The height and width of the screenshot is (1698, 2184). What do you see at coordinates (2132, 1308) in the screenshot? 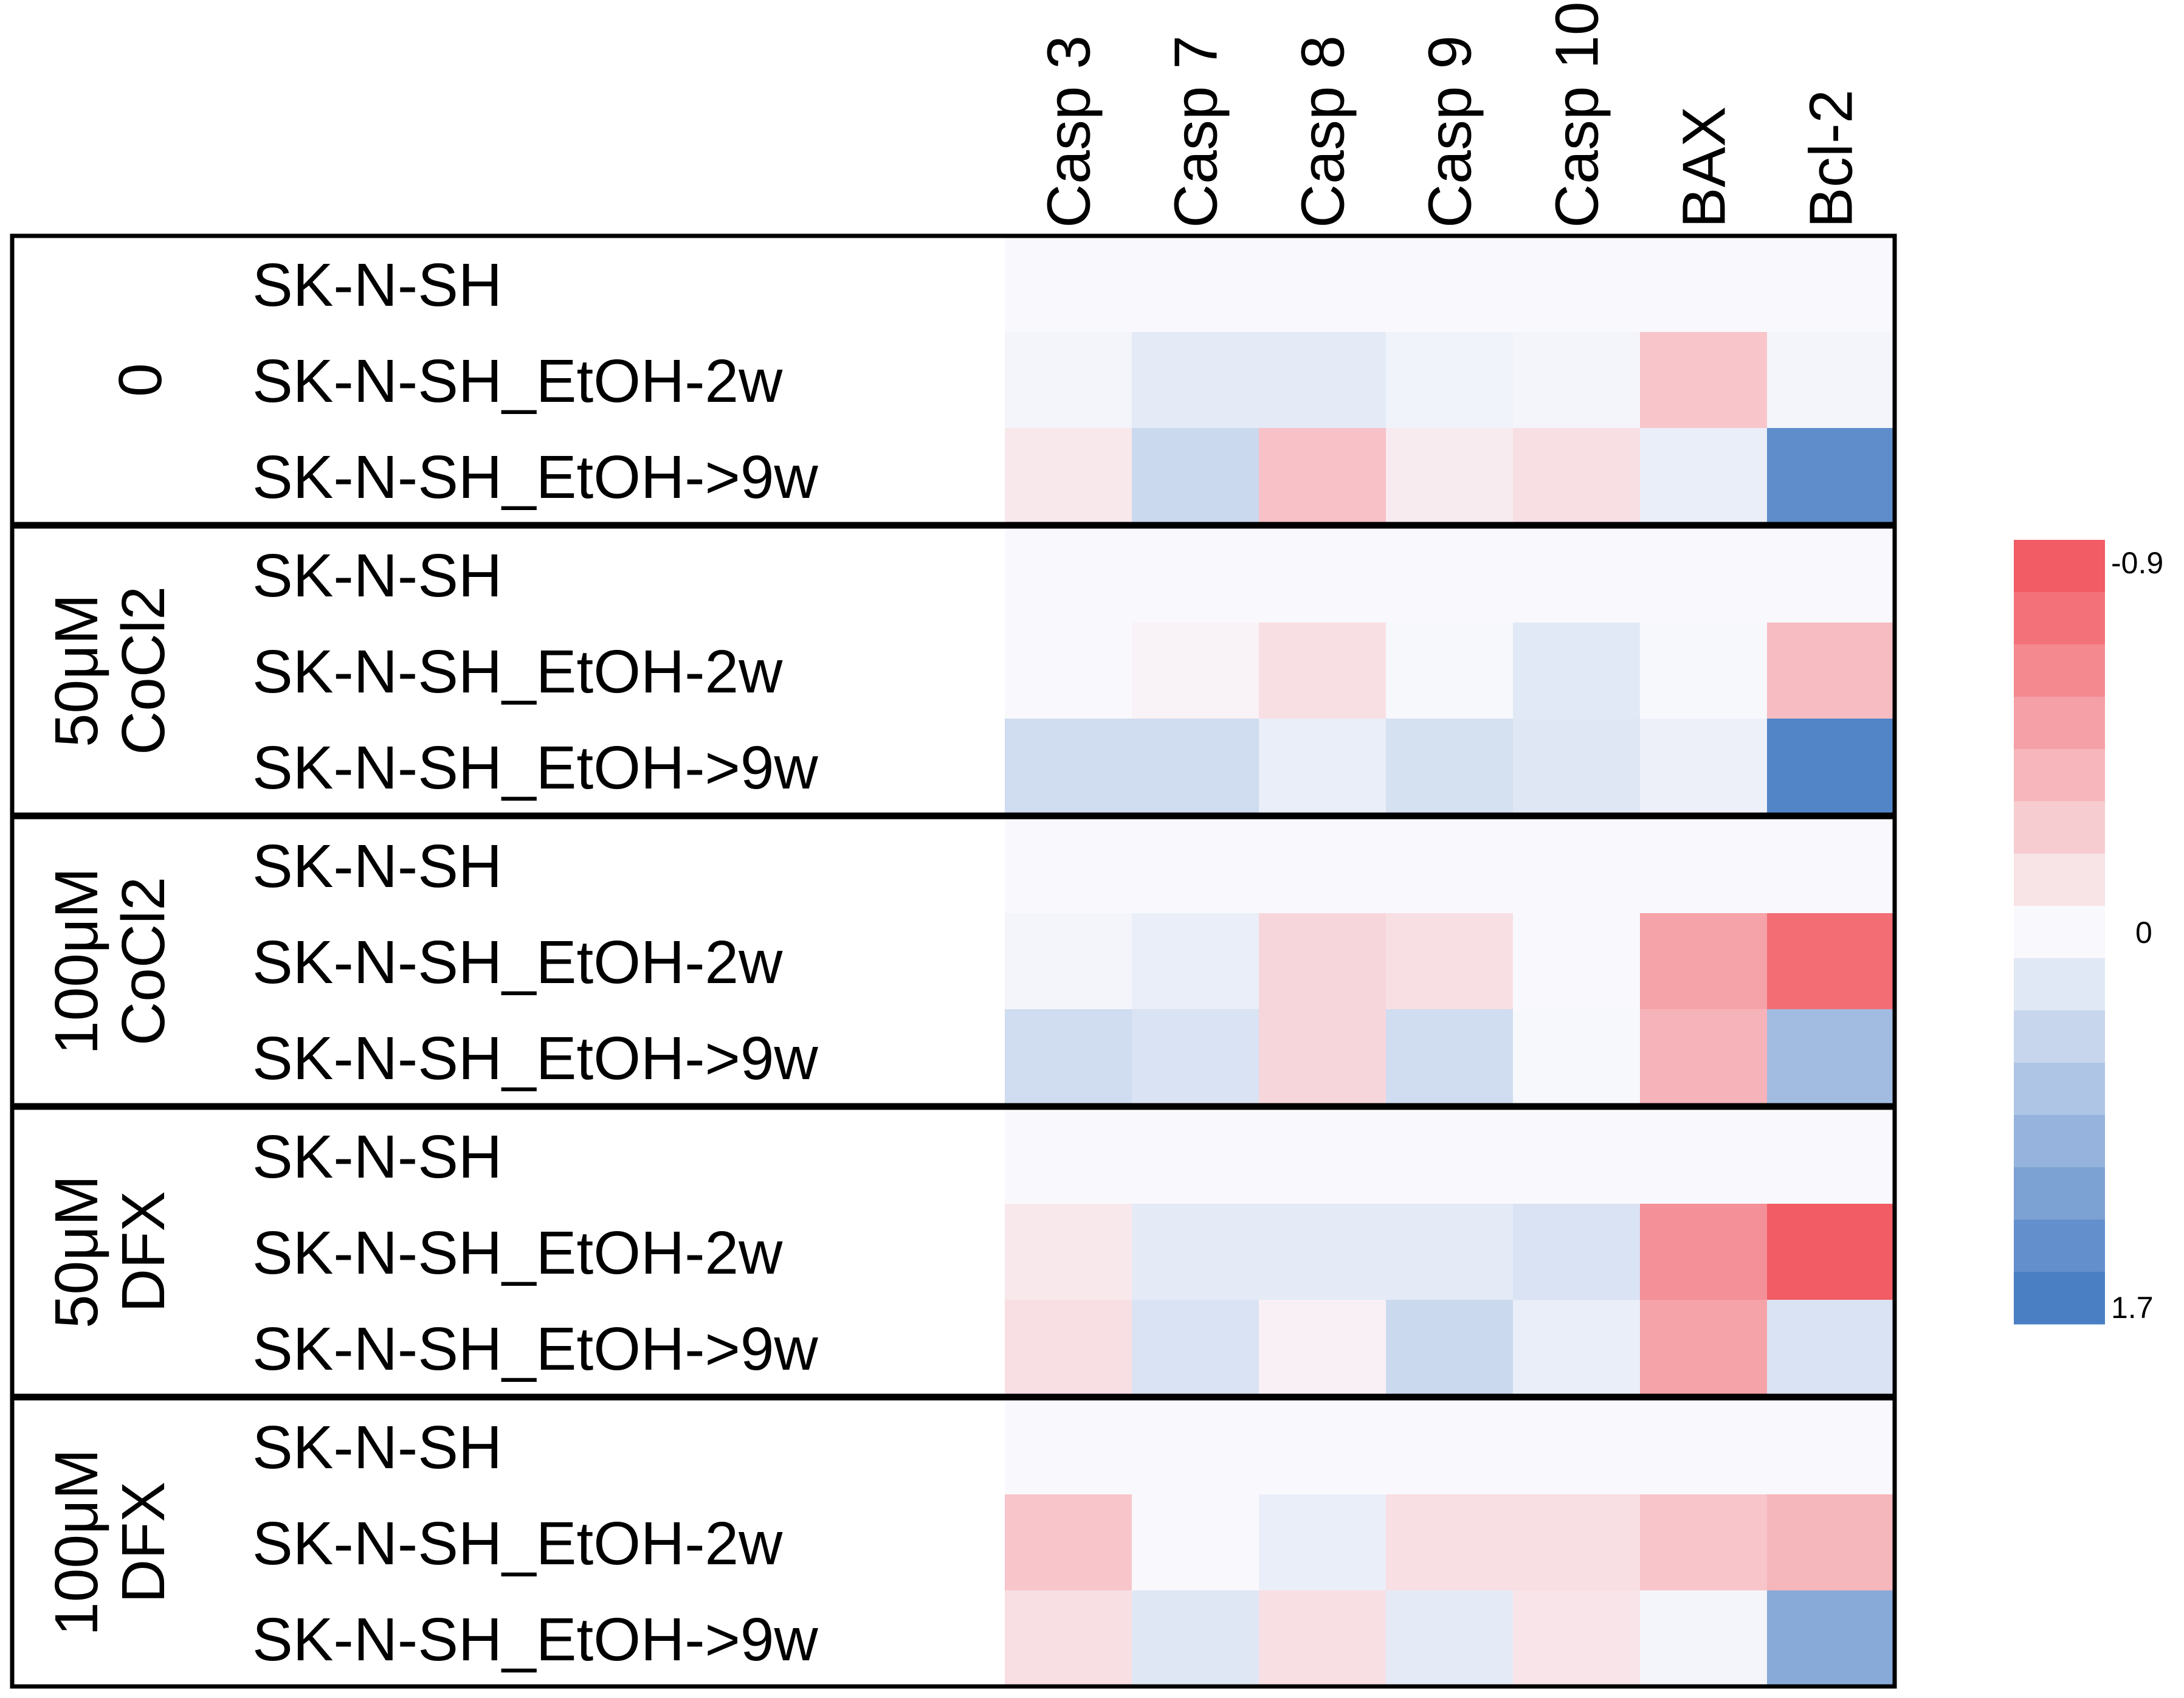
I see `legend-max-label: 1.7` at bounding box center [2132, 1308].